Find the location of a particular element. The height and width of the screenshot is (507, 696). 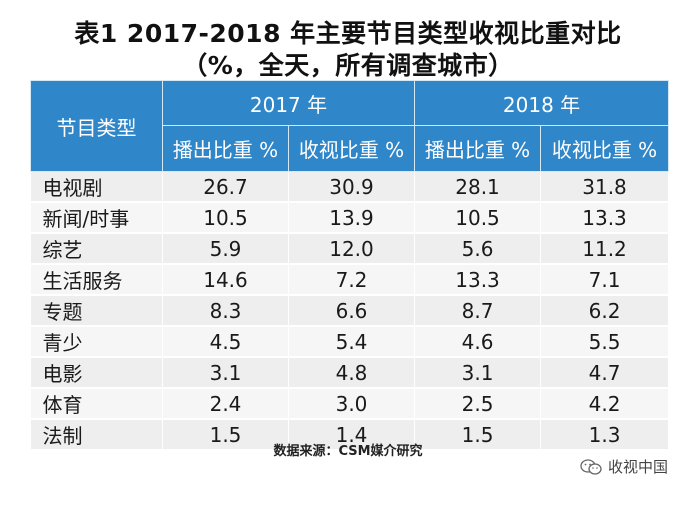

watermark-text: 收视中国 is located at coordinates (637, 467).